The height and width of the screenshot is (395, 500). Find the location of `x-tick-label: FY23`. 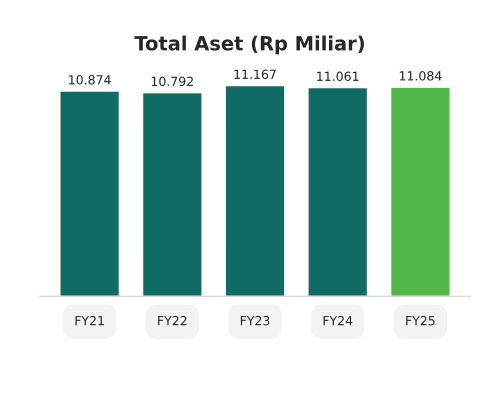

x-tick-label: FY23 is located at coordinates (255, 321).